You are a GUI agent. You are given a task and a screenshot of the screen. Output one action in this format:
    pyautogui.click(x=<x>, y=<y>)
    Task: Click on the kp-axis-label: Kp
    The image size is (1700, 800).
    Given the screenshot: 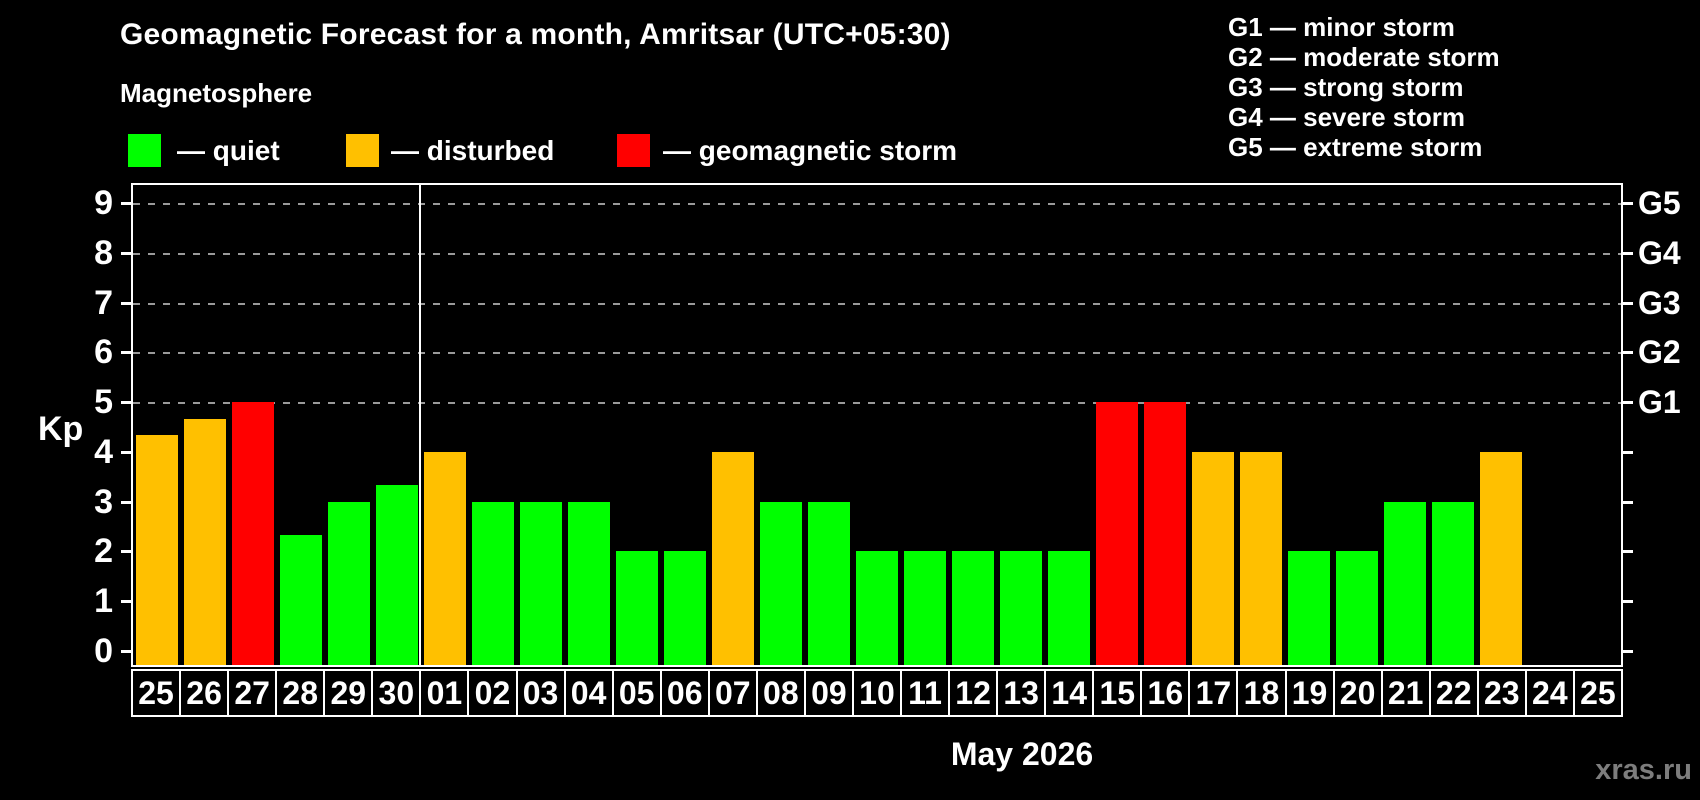 What is the action you would take?
    pyautogui.click(x=61, y=429)
    